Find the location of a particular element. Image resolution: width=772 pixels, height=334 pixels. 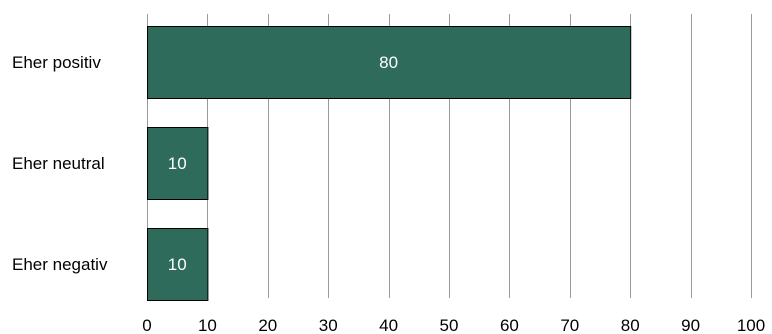

x-tick-label: 100 is located at coordinates (751, 325).